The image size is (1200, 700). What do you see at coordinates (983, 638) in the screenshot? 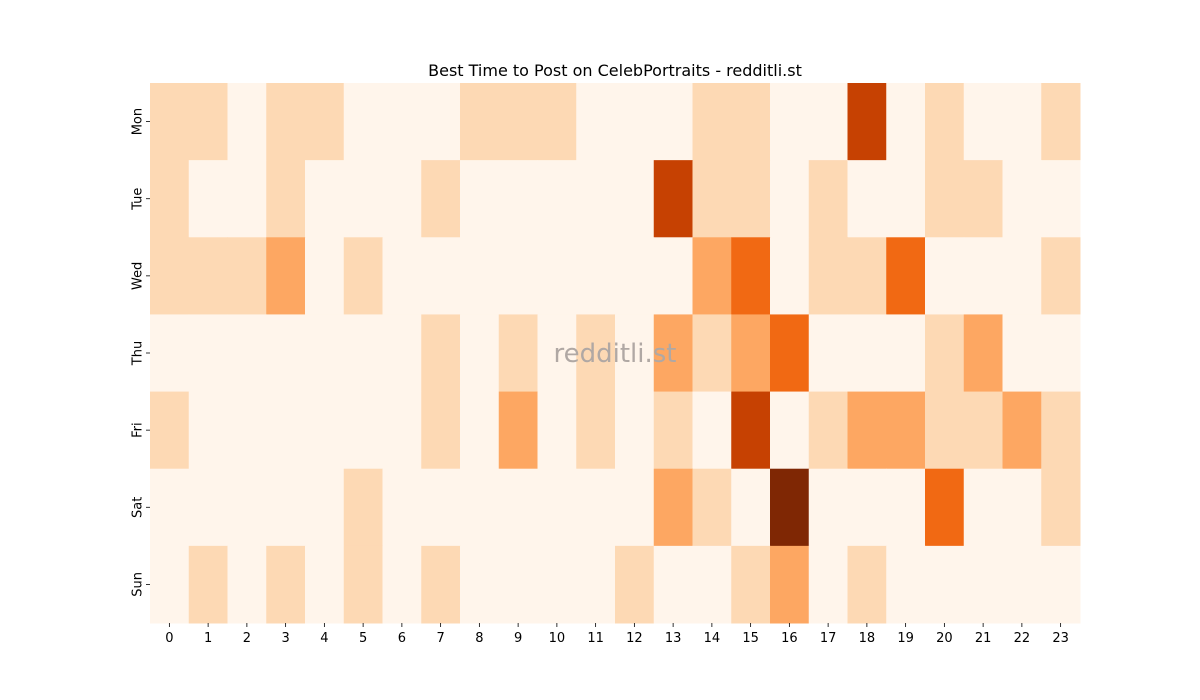
I see `x-tick-label: 21` at bounding box center [983, 638].